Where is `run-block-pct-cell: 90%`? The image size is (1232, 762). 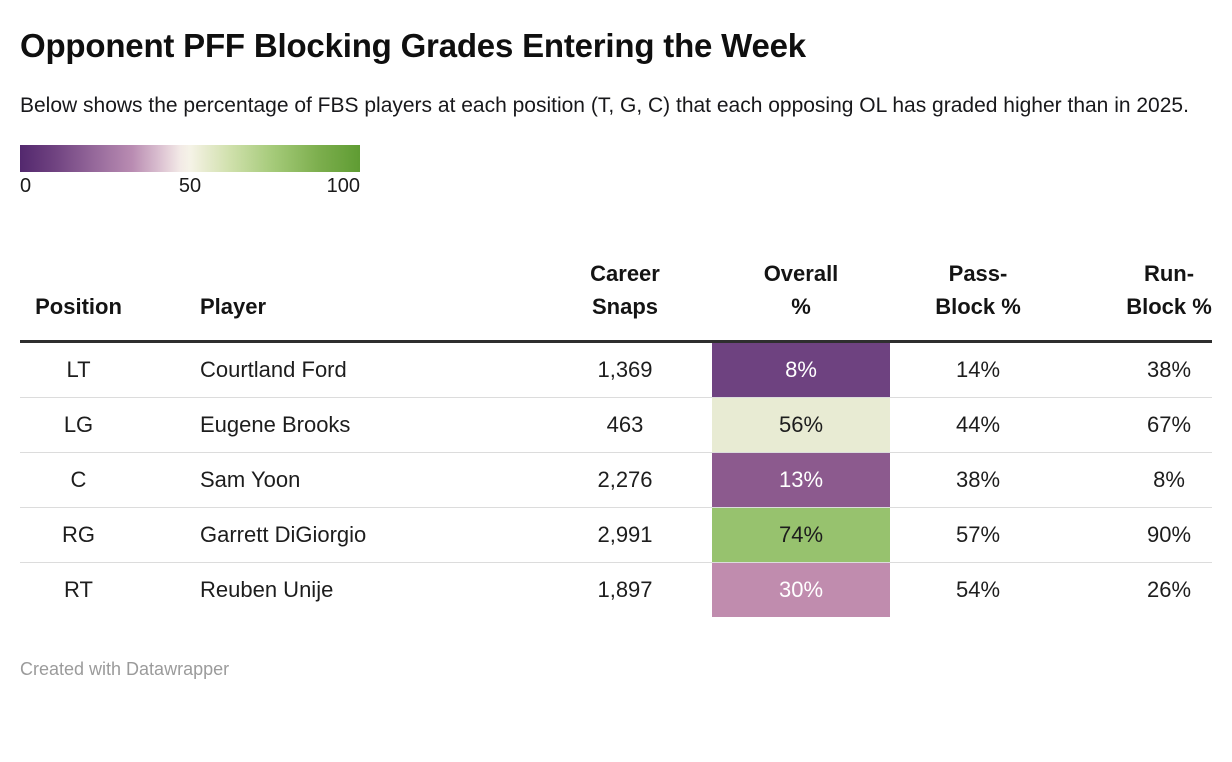
run-block-pct-cell: 90% is located at coordinates (1139, 535).